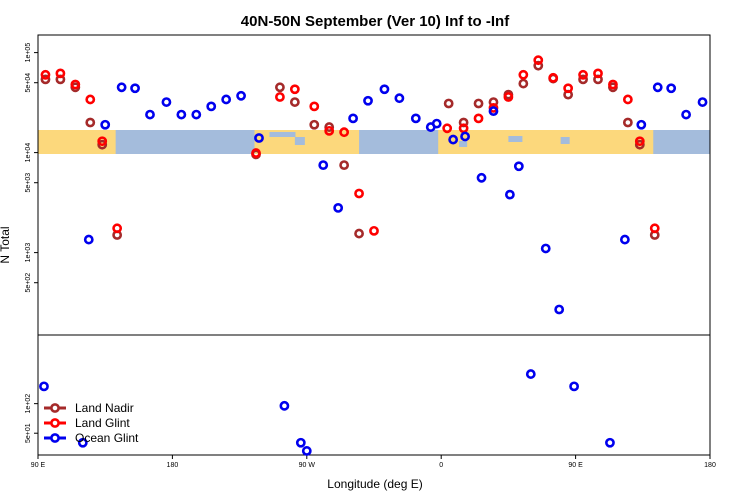 Image resolution: width=750 pixels, height=500 pixels. Describe the element at coordinates (28, 183) in the screenshot. I see `y-tick-label: 5e+03` at that location.